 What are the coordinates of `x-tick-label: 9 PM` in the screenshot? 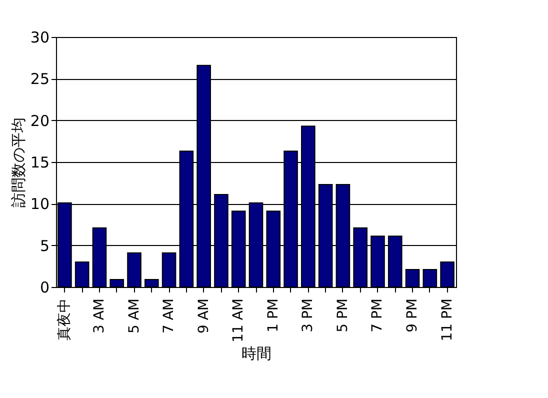 It's located at (412, 315).